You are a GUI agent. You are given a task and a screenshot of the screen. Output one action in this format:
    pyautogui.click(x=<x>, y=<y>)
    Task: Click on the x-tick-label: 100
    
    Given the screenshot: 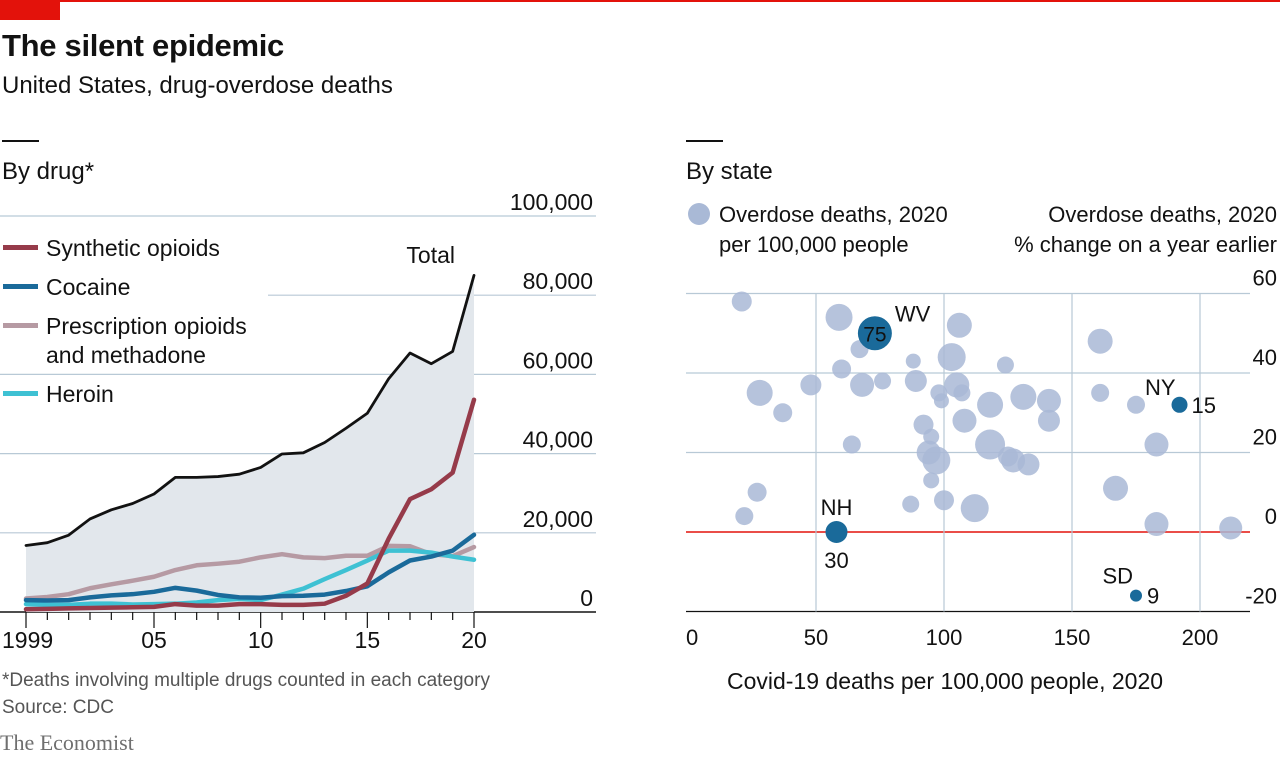 What is the action you would take?
    pyautogui.click(x=944, y=637)
    